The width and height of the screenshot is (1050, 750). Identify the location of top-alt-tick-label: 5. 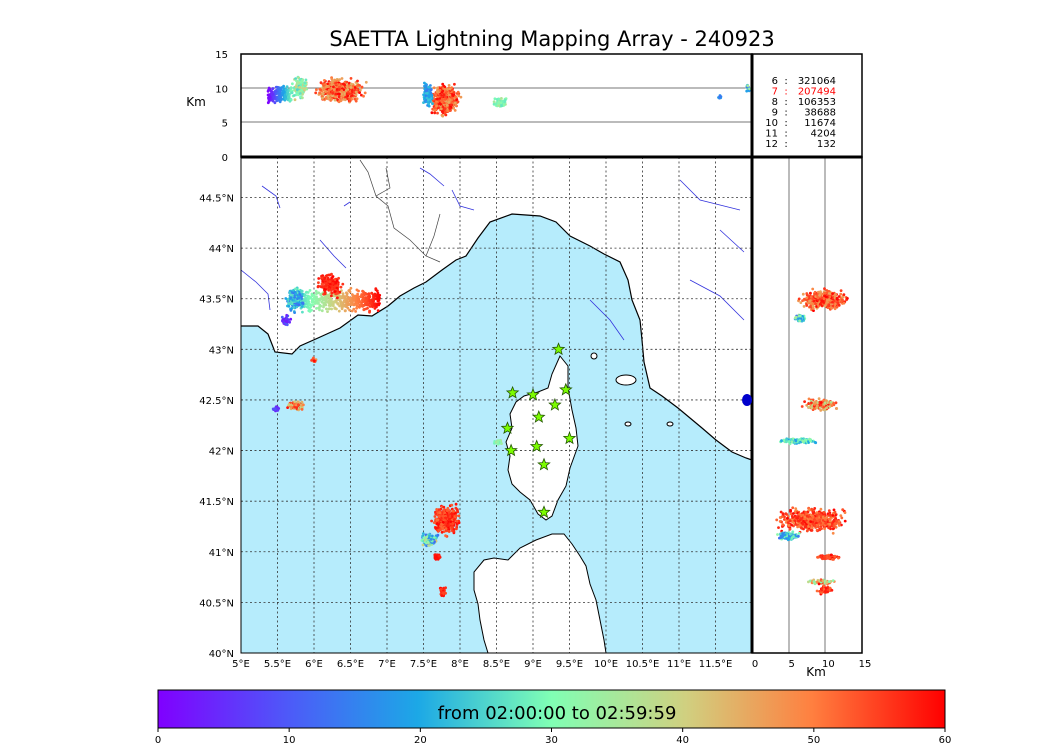
(225, 124).